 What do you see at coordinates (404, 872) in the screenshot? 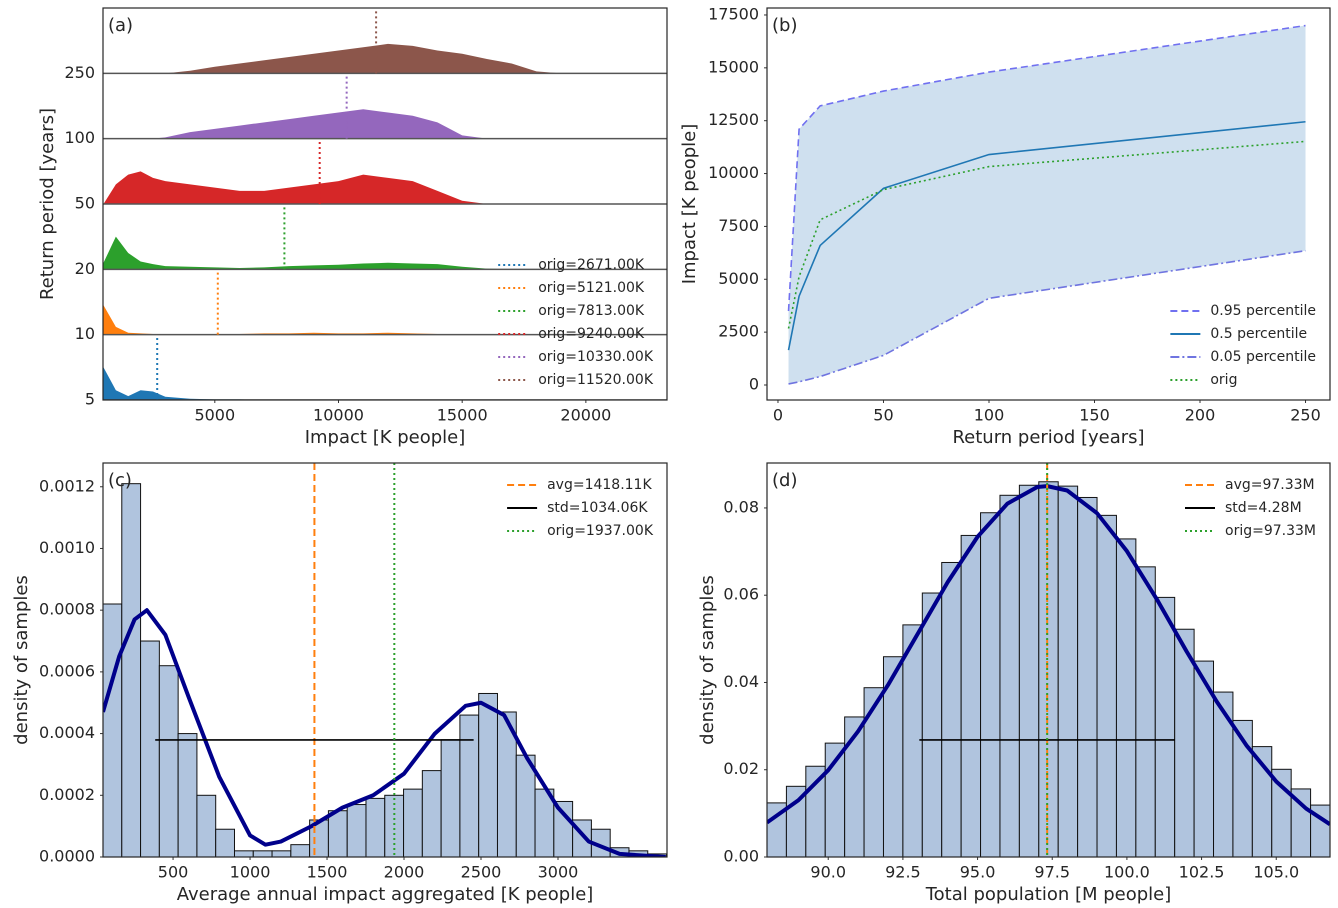
I see `x-tick-label: 2000` at bounding box center [404, 872].